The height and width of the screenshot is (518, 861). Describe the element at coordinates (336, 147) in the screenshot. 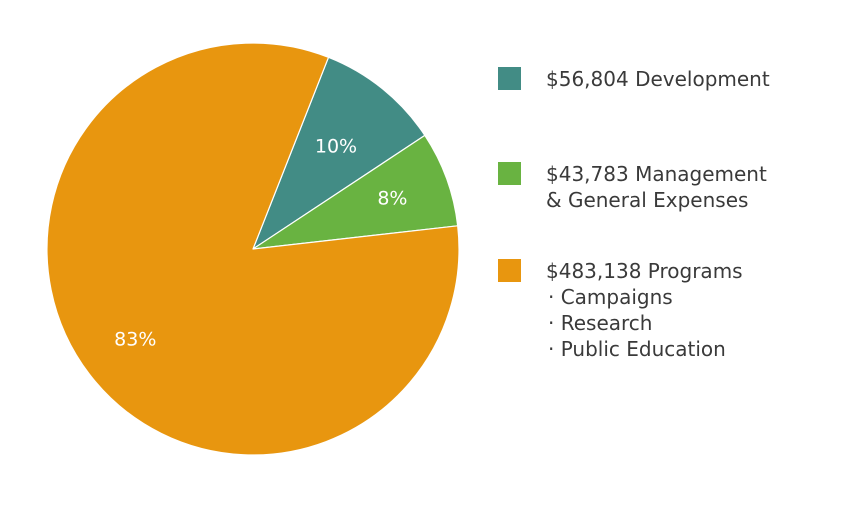

I see `pie-slice-percent-label: 10%` at that location.